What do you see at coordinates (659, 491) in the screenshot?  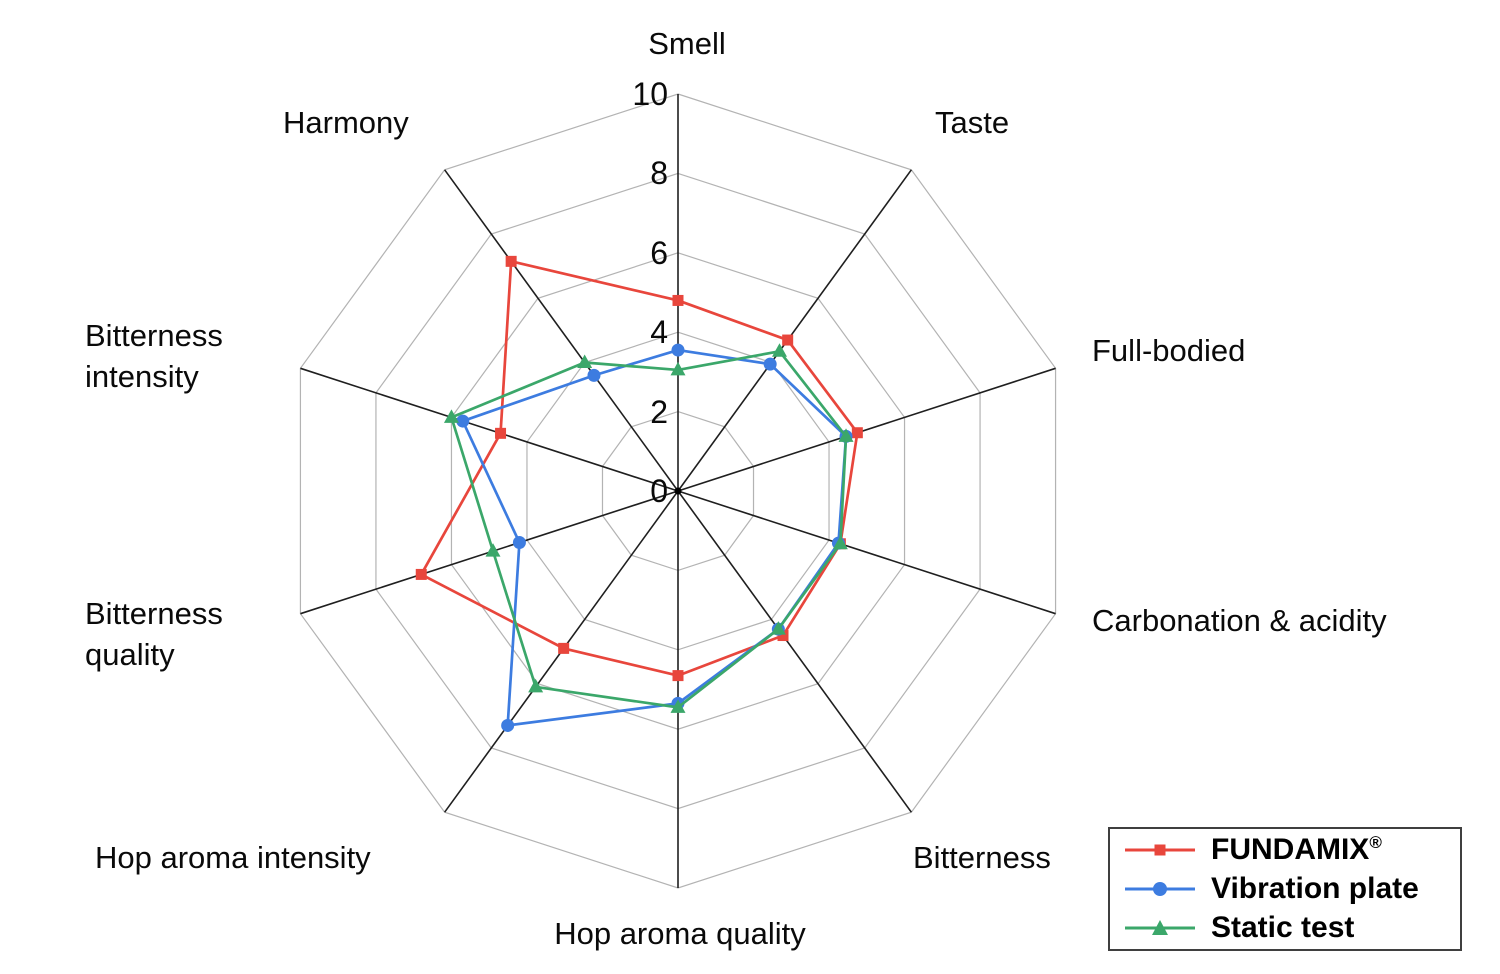 I see `radial-tick-0: 0` at bounding box center [659, 491].